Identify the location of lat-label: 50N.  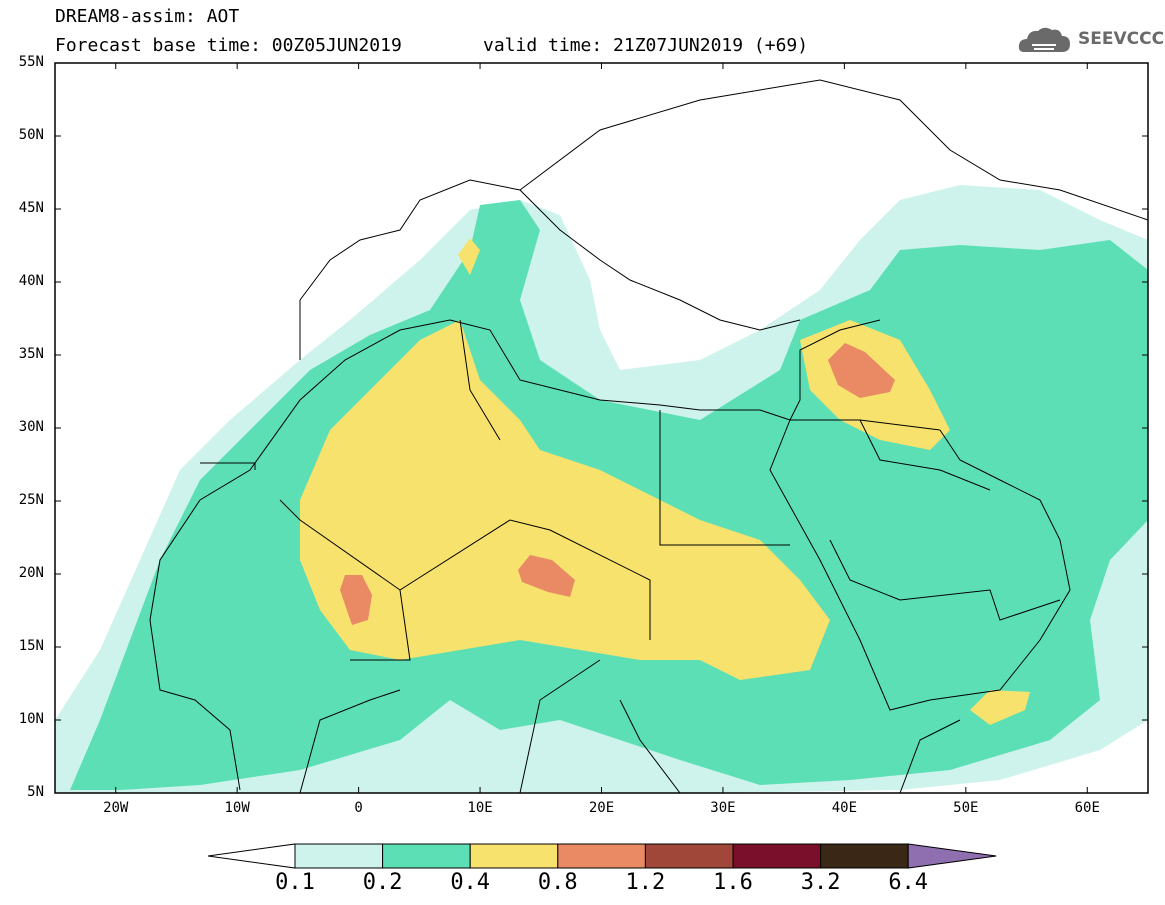
(31, 135).